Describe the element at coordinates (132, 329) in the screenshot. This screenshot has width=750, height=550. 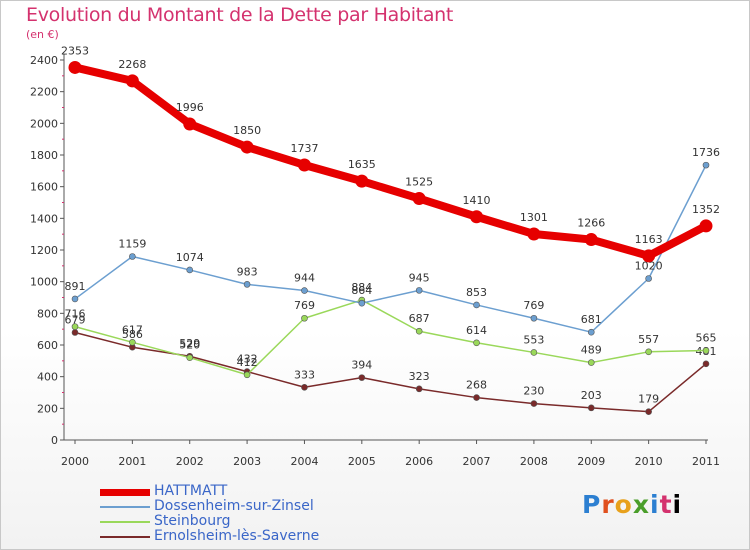
I see `data-label: 617` at that location.